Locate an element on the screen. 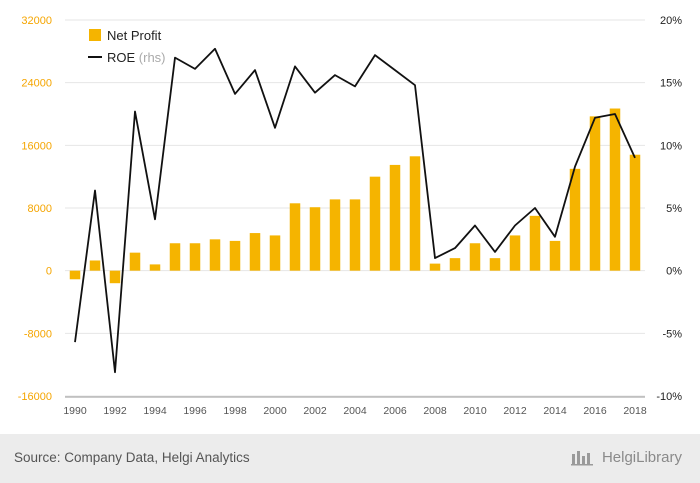  left-axis-tick-label: -8000 is located at coordinates (38, 334).